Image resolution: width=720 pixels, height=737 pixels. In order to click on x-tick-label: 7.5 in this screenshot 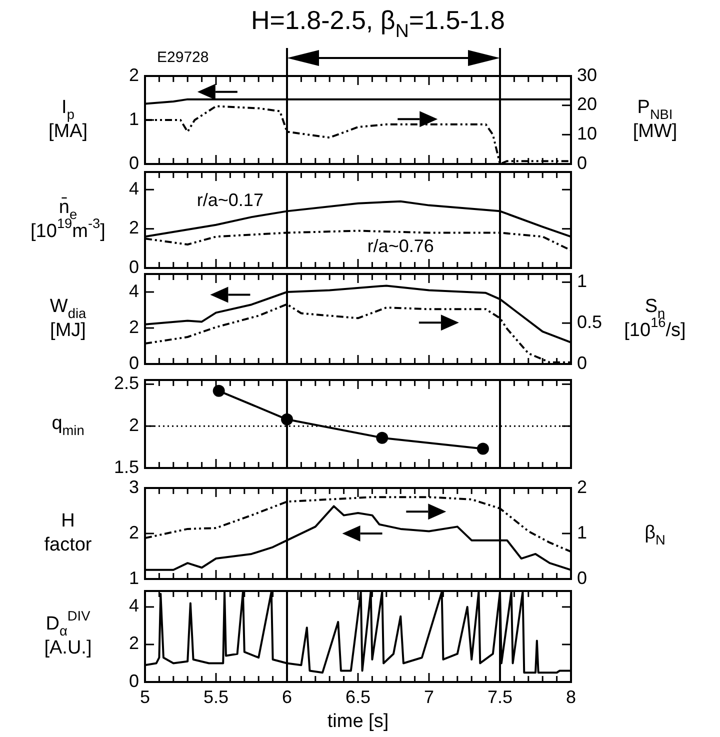, I will do `click(500, 696)`.